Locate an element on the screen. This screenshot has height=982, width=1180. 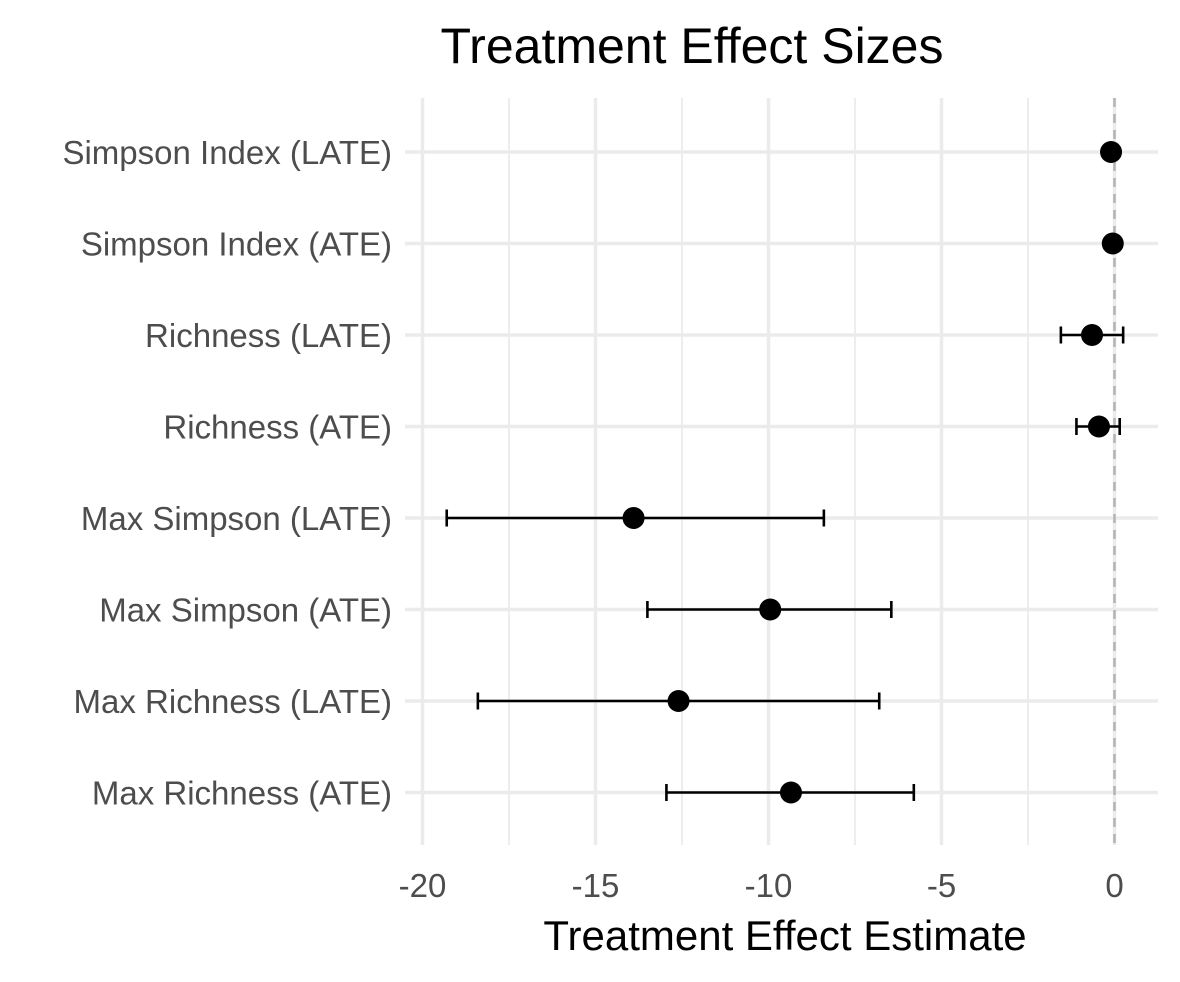
y-tick-label: Simpson Index (ATE) is located at coordinates (236, 244).